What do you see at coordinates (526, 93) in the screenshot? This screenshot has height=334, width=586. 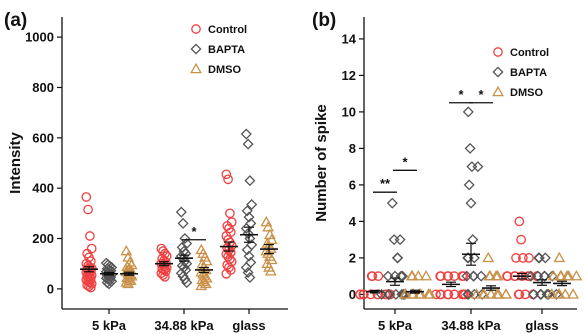 I see `legend-label-b-dmso: DMSO` at bounding box center [526, 93].